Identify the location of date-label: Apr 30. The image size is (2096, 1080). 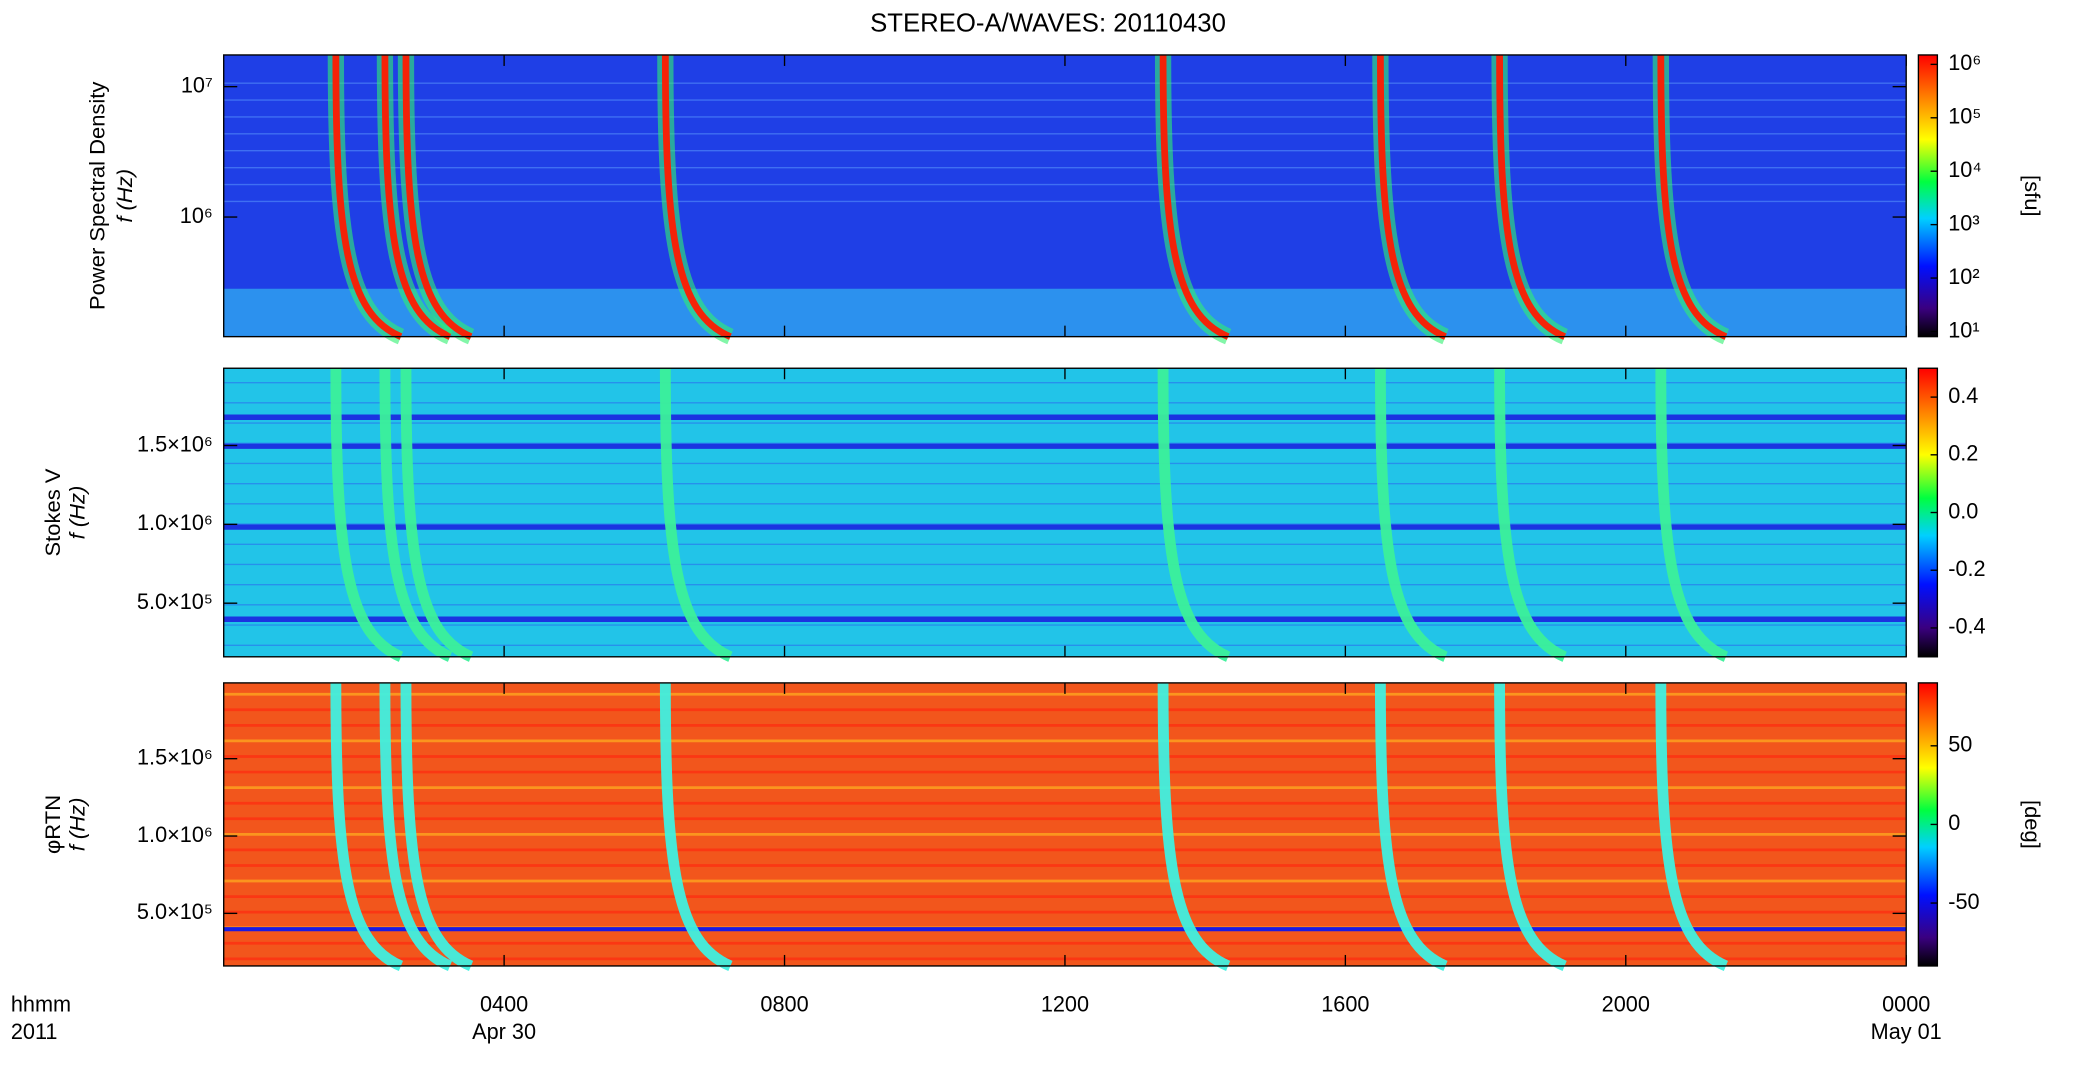
(504, 1031).